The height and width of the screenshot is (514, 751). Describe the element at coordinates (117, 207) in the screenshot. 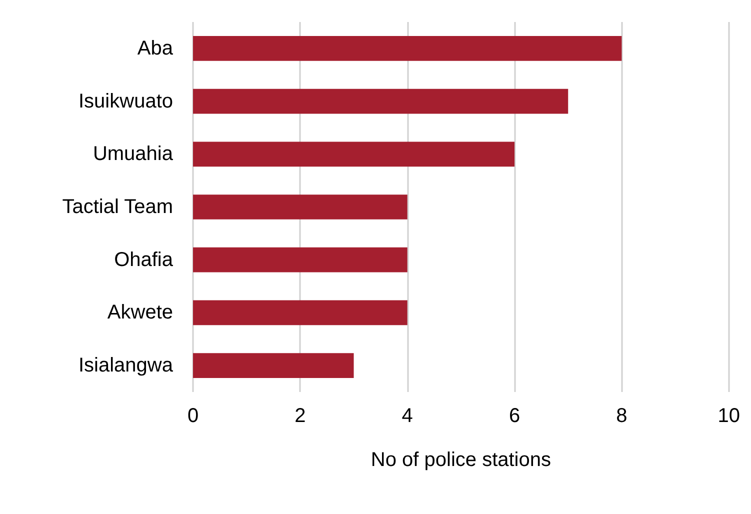

I see `y-tick-label: Tactial Team` at that location.